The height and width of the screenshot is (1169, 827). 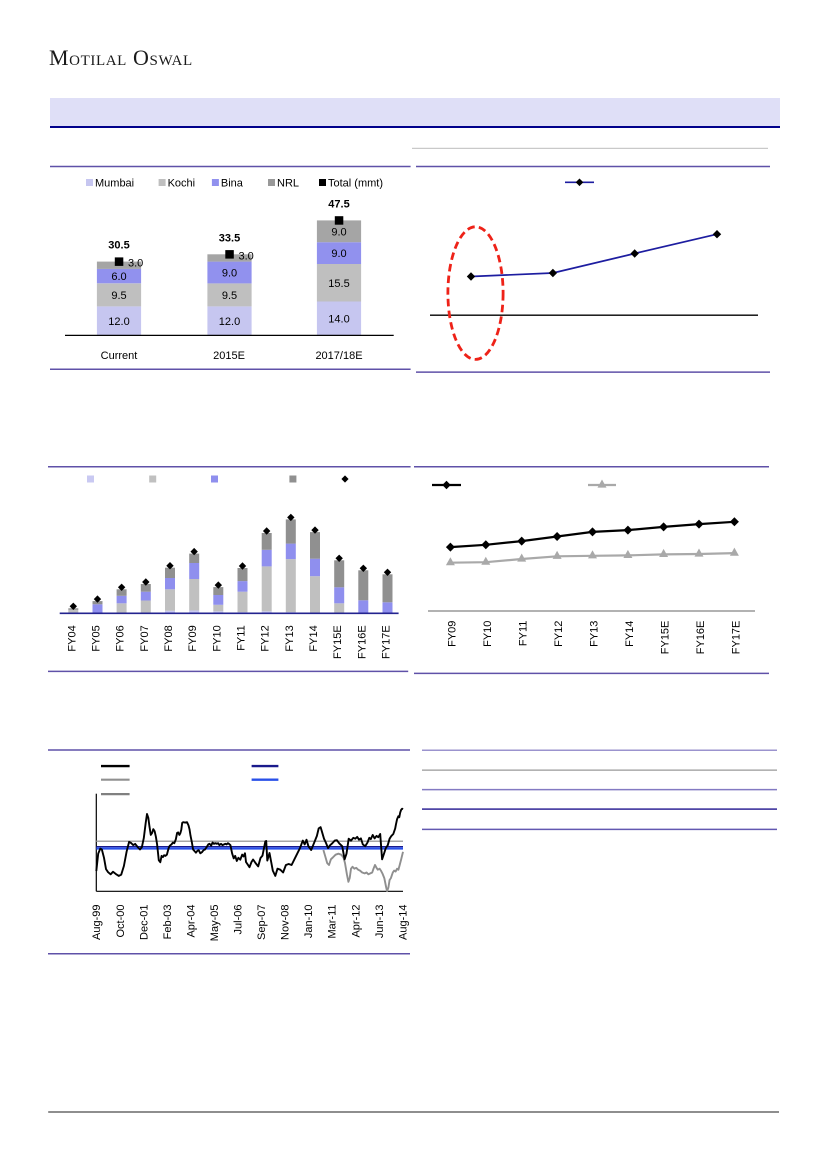 What do you see at coordinates (97, 922) in the screenshot?
I see `svg-text: Aug-99` at bounding box center [97, 922].